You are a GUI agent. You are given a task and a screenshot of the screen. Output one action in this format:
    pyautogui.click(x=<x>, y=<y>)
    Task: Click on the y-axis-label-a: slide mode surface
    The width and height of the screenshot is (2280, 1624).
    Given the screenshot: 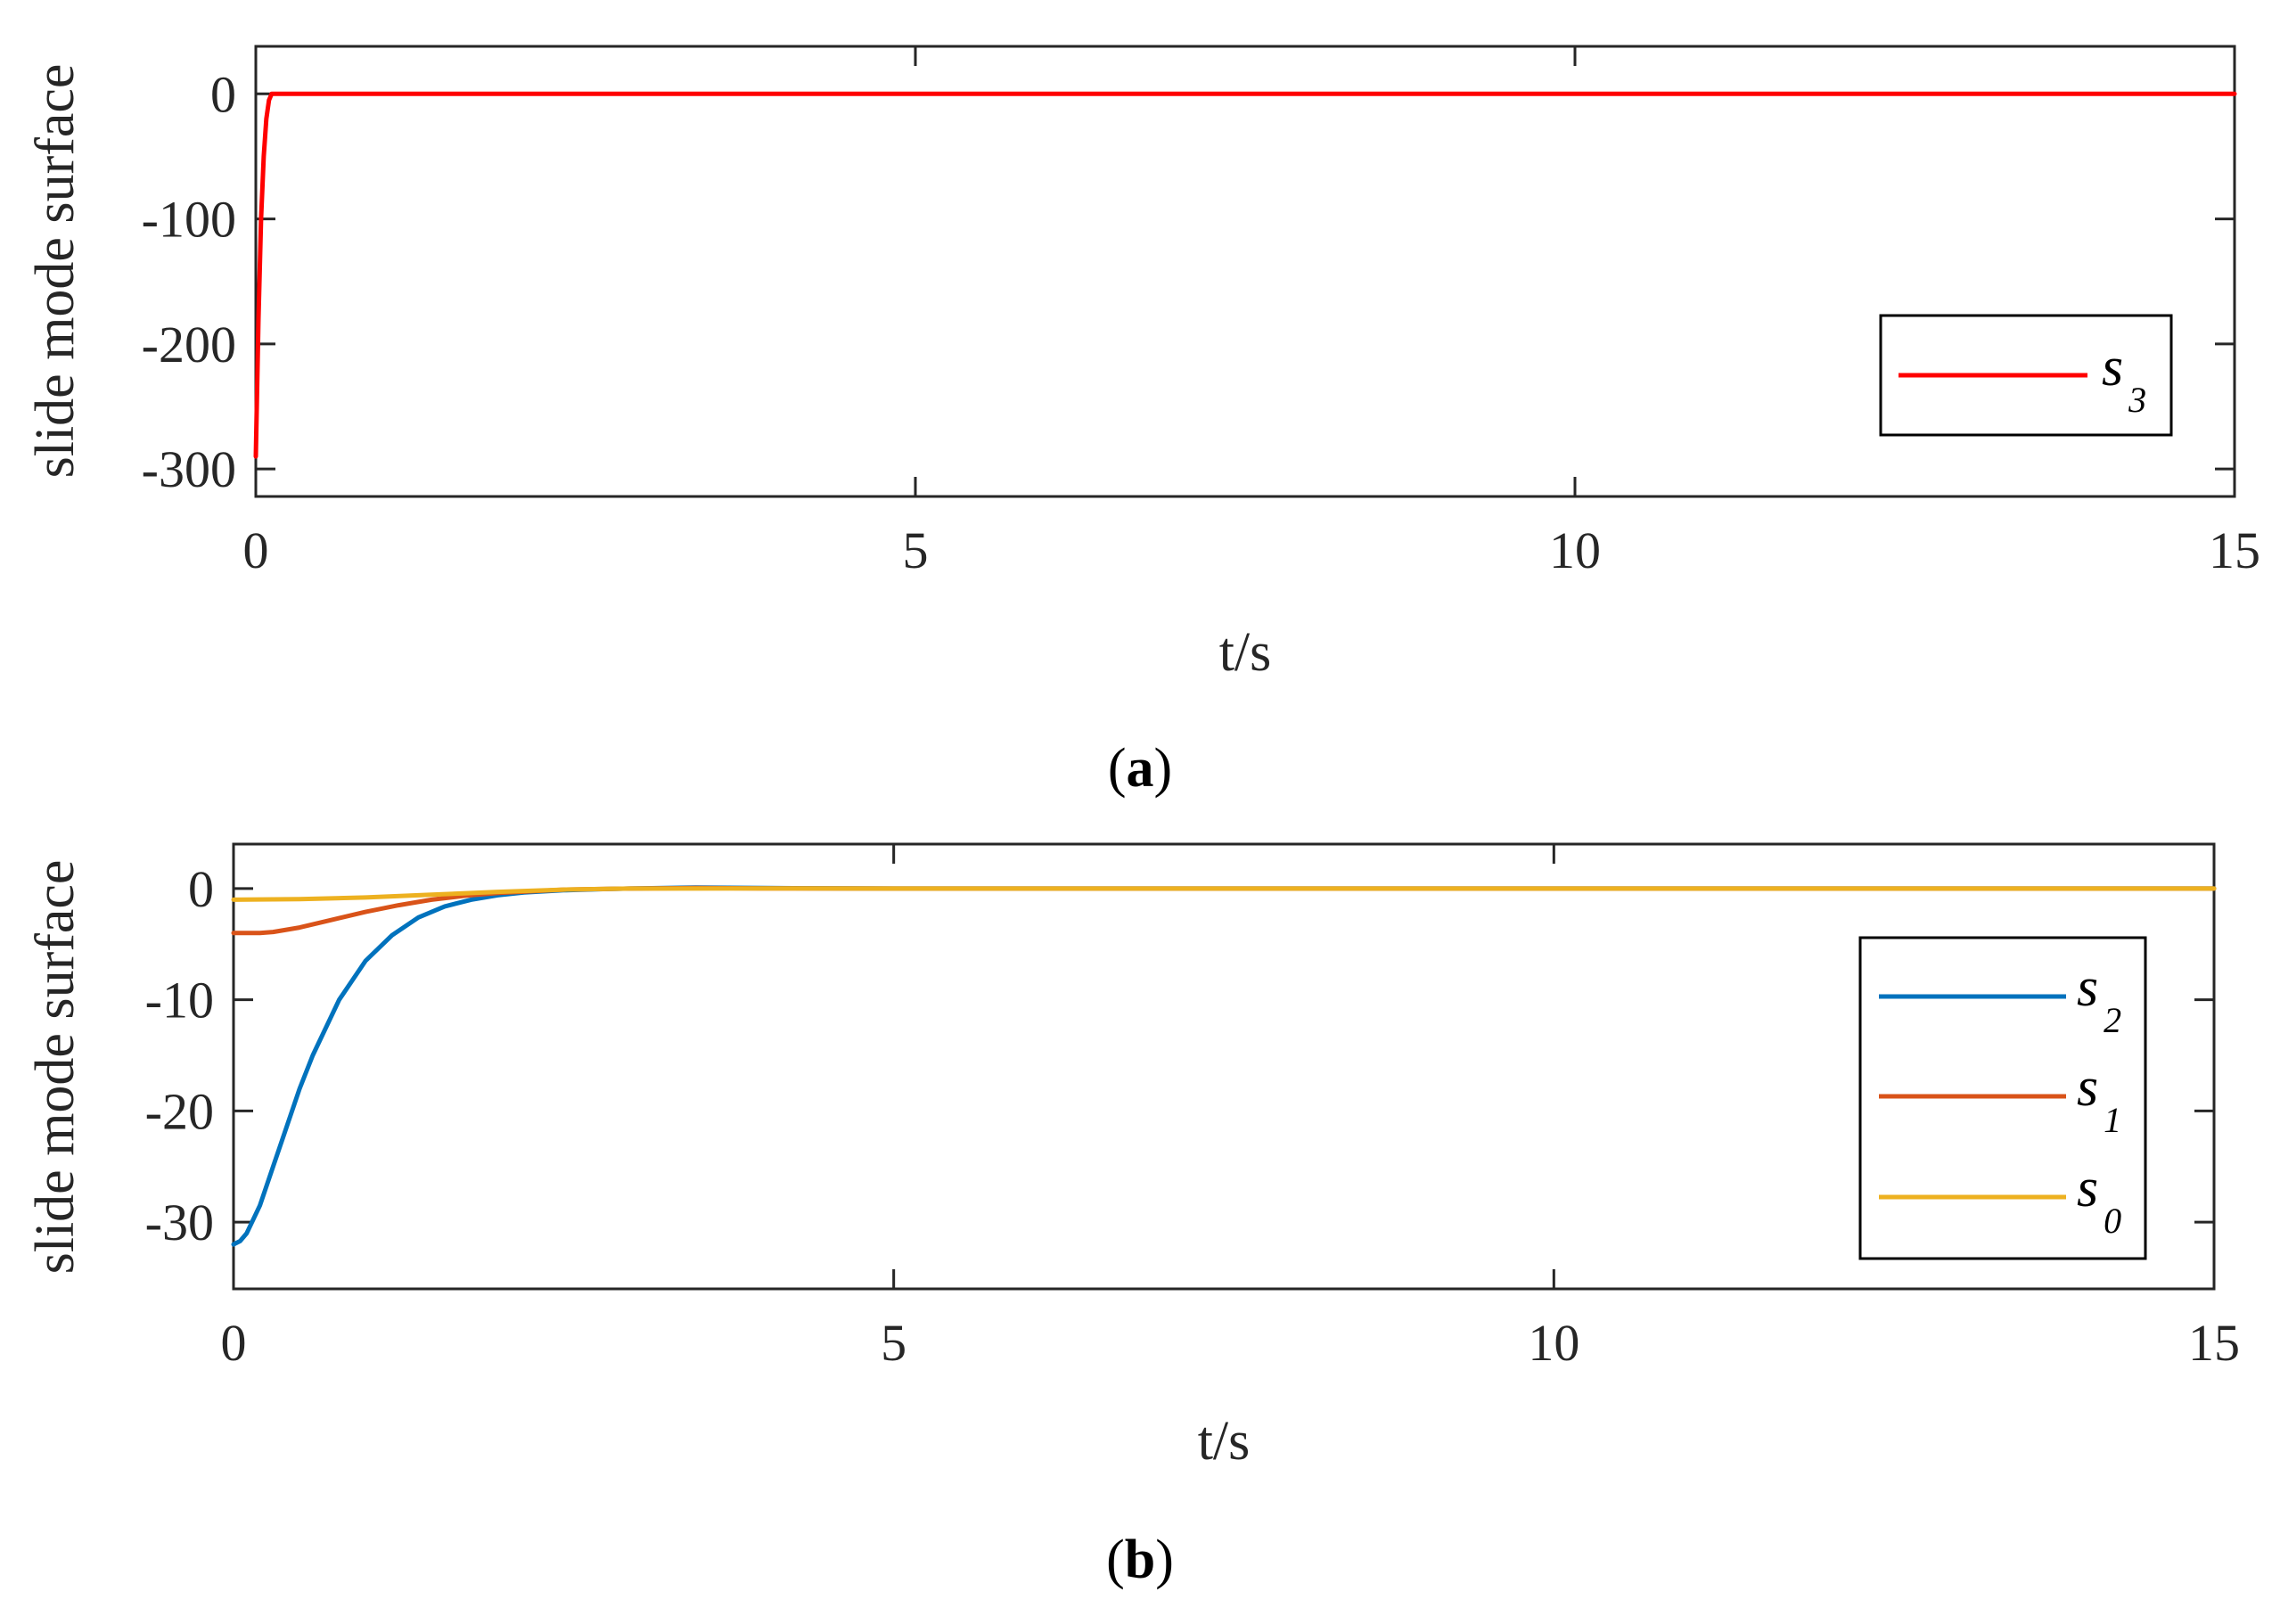 What is the action you would take?
    pyautogui.click(x=55, y=271)
    